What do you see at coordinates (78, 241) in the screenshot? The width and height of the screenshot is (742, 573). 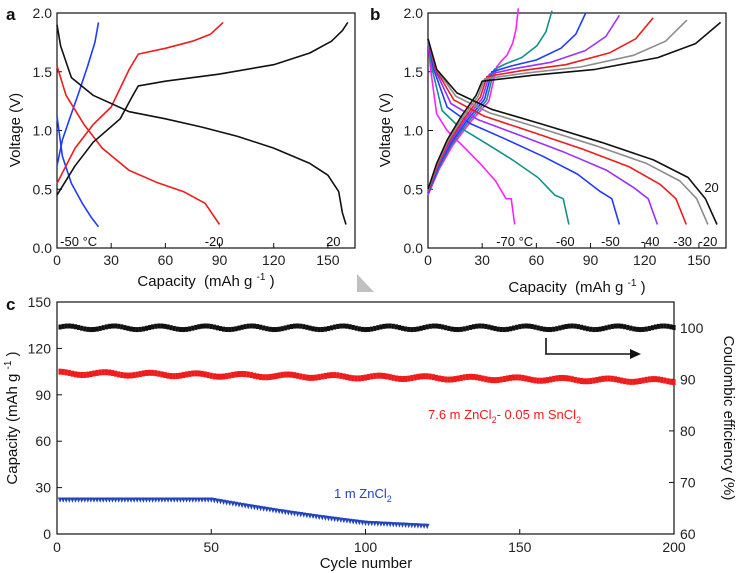 I see `curve-label: -50 °C` at bounding box center [78, 241].